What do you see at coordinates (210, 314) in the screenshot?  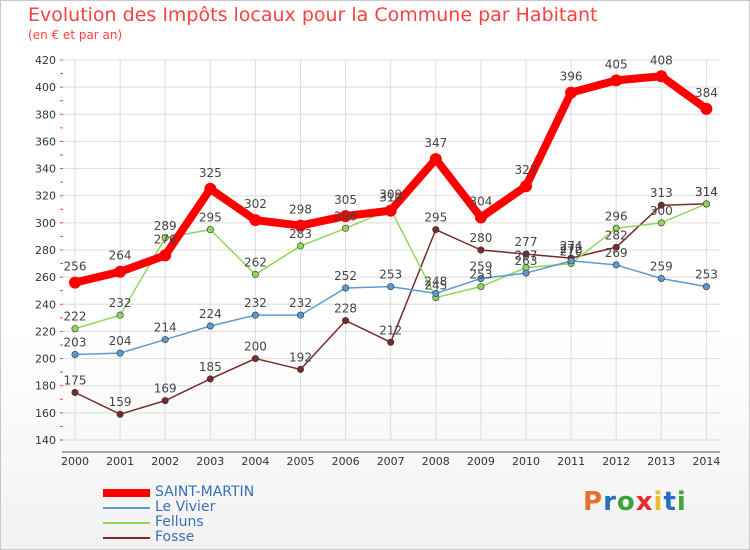 I see `data-label: 224` at bounding box center [210, 314].